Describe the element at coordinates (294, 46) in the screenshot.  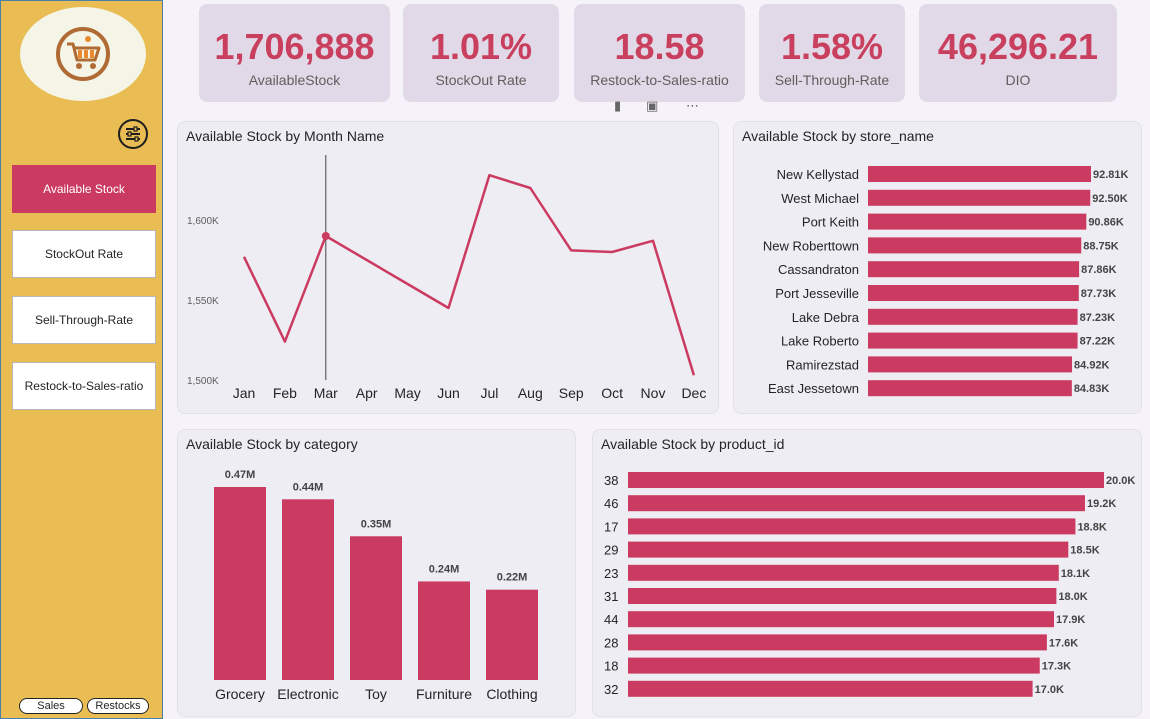
I see `kpi-value: 1,706,888` at that location.